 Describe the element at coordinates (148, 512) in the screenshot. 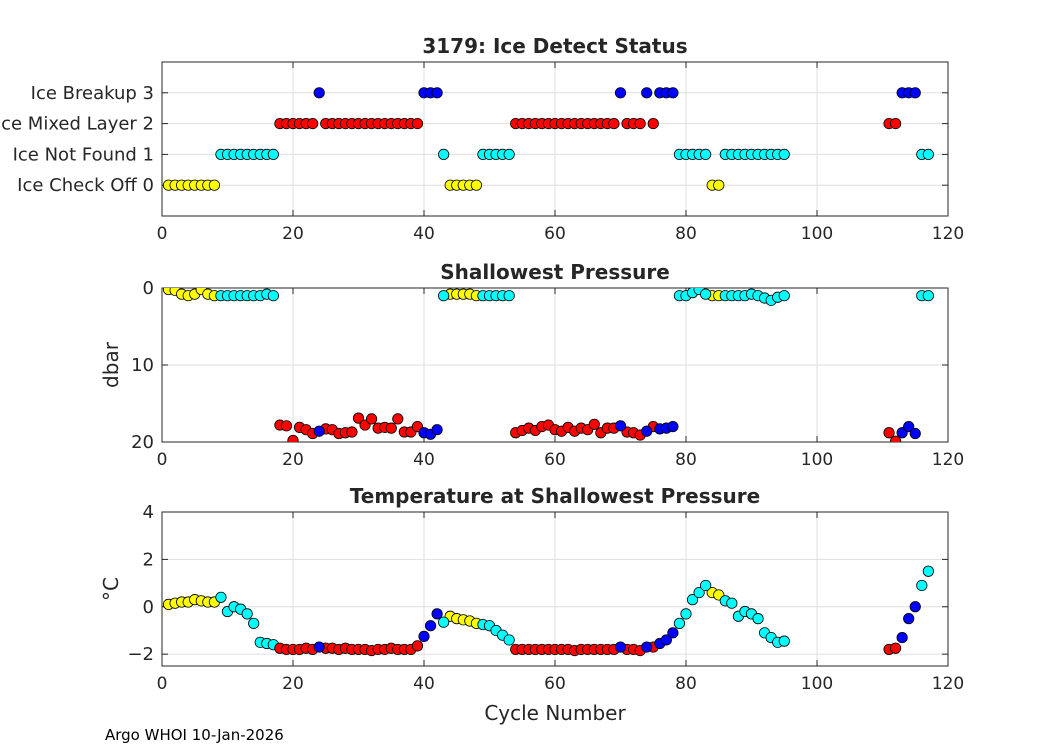

I see `y-tick-label: 4` at that location.